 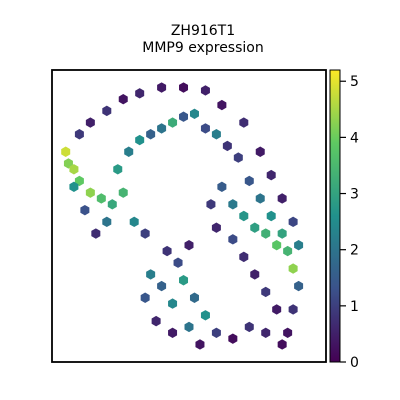 I want to click on colorbar-tick-label-0: 0, so click(x=354, y=363).